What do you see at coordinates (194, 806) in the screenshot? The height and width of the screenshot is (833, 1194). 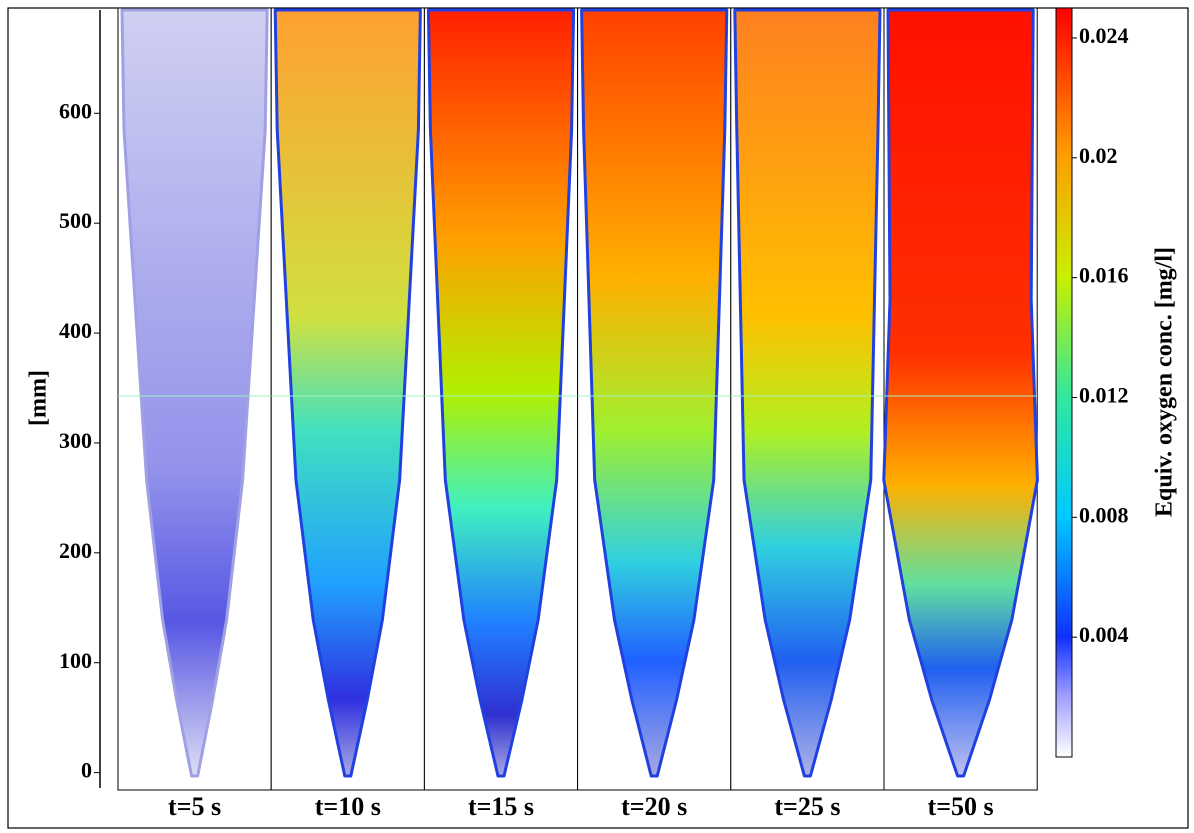 I see `panel-label: t=5 s` at bounding box center [194, 806].